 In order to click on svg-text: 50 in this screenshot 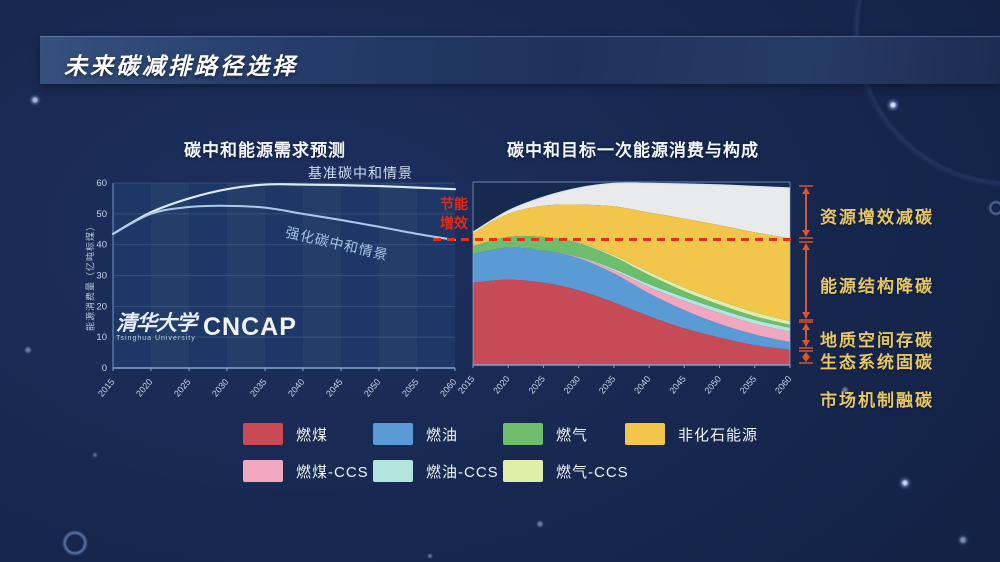, I will do `click(101, 214)`.